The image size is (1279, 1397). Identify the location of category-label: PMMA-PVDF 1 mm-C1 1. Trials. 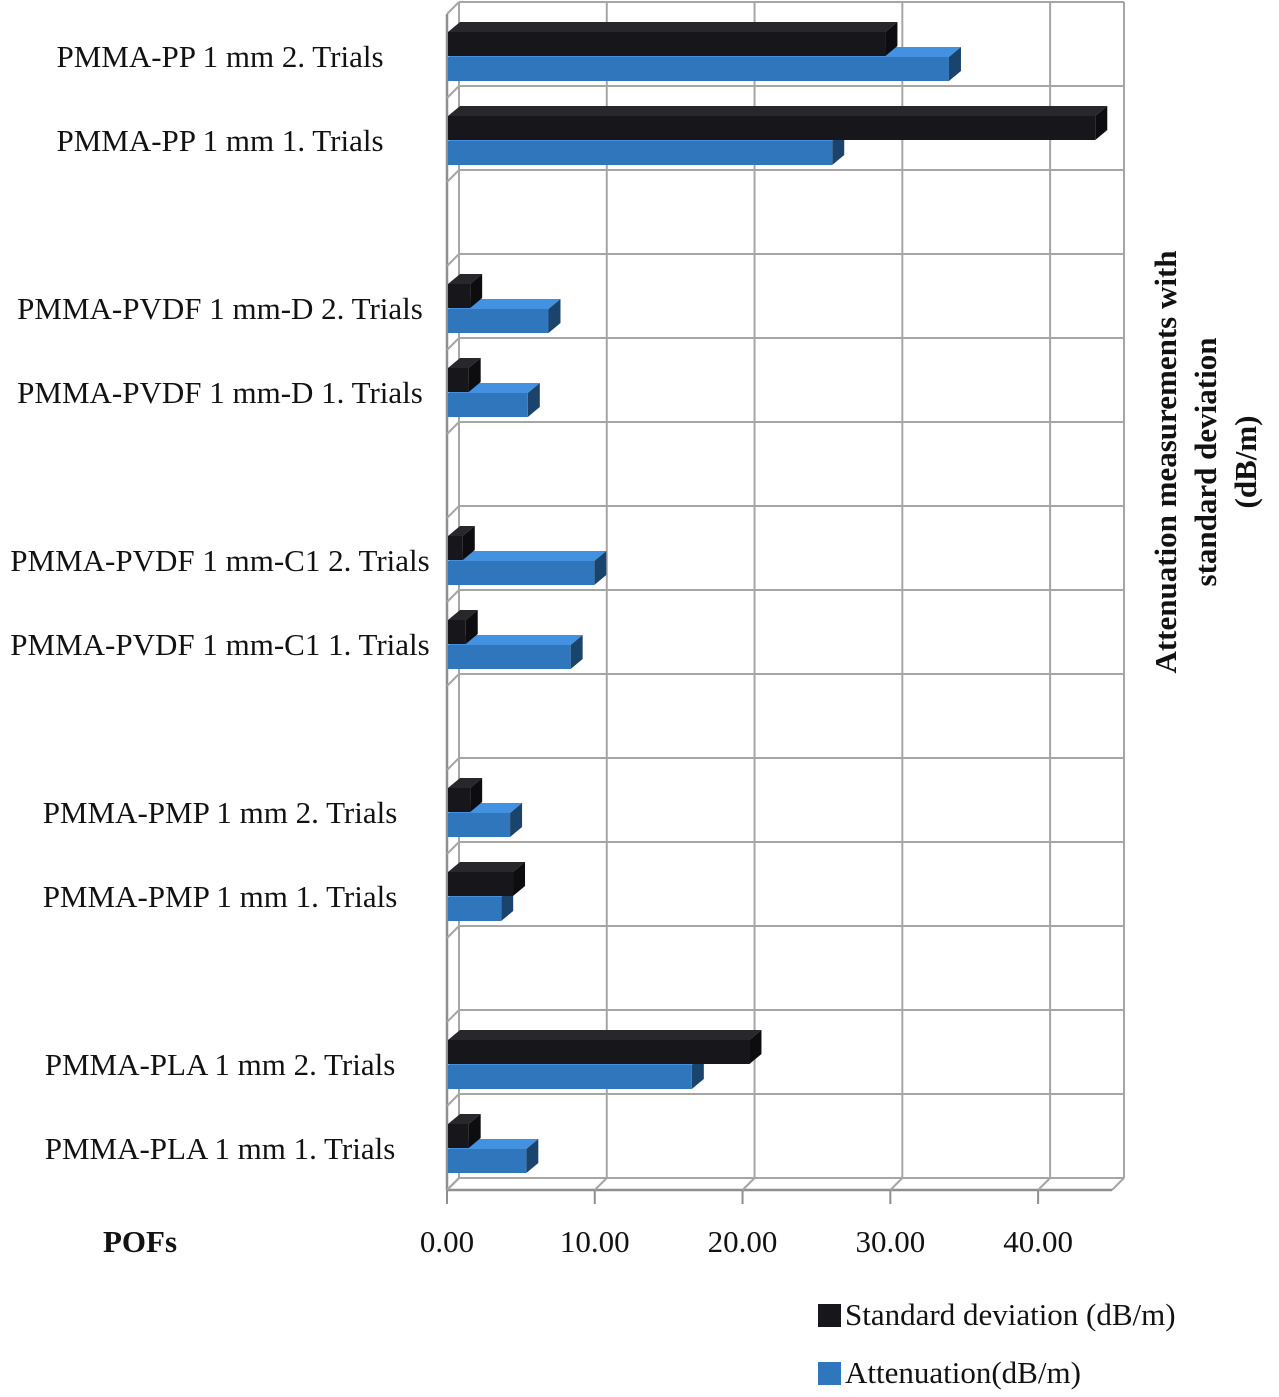
(220, 644).